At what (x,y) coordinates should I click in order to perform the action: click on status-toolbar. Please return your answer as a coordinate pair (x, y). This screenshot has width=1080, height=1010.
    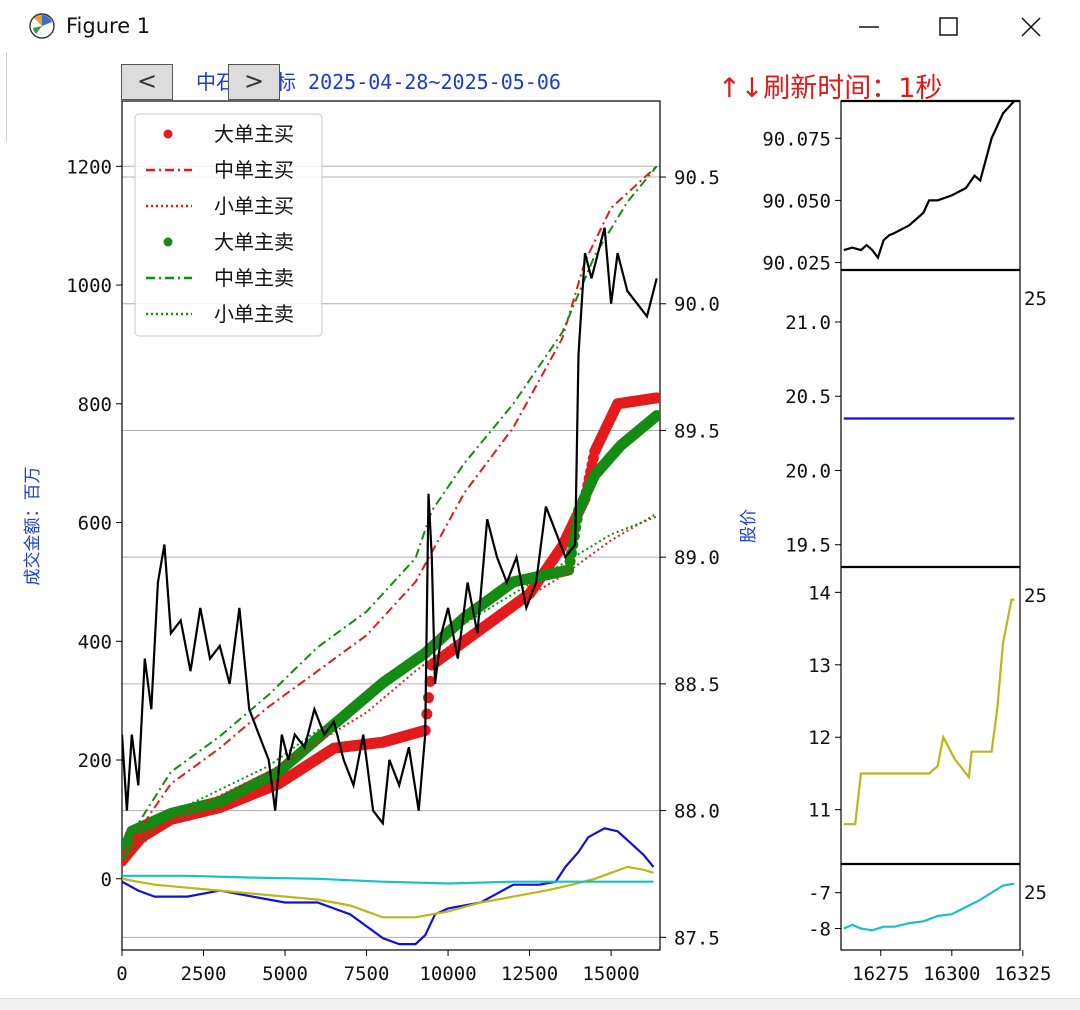
    Looking at the image, I should click on (540, 1004).